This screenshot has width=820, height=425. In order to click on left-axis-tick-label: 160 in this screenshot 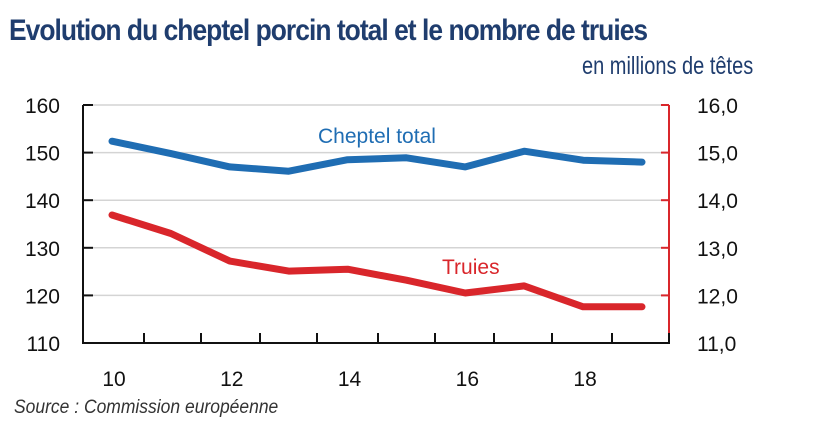, I will do `click(42, 106)`.